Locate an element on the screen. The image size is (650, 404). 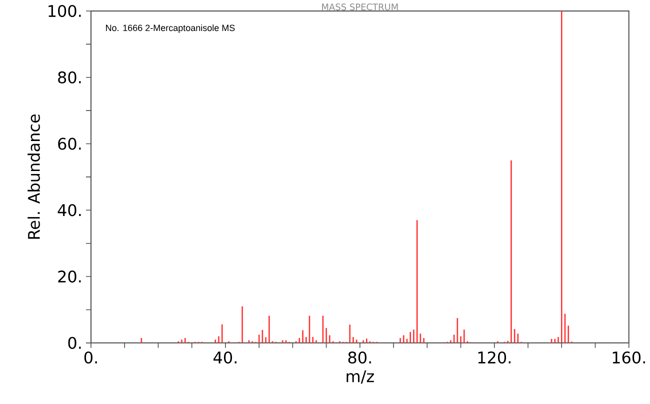
x-tick-label: 40. is located at coordinates (225, 358).